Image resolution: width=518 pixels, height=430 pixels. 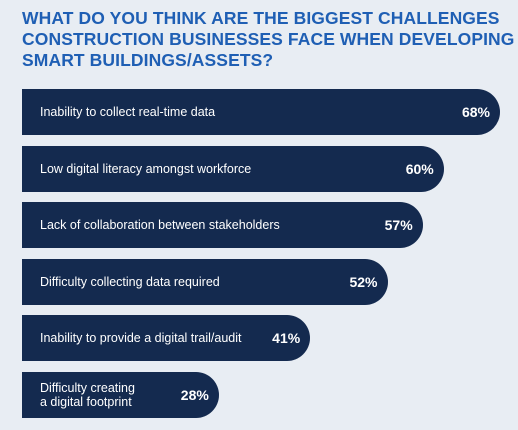 I want to click on bar: Difficulty collecting data required 52%, so click(x=205, y=281).